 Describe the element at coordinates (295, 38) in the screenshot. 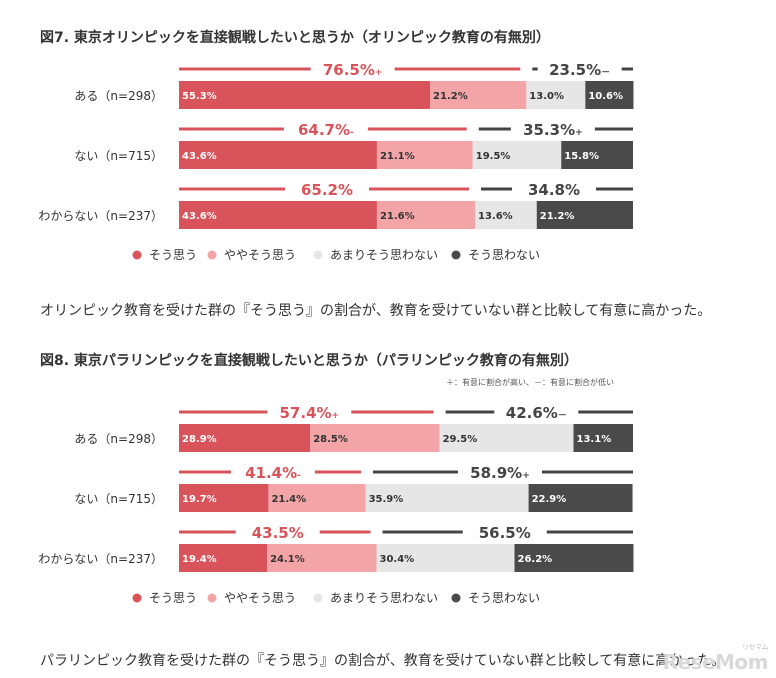

I see `chart1-title: 図7. 東京オリンピックを直接観戦したいと思うか（オリンピック教育の有無別）` at that location.